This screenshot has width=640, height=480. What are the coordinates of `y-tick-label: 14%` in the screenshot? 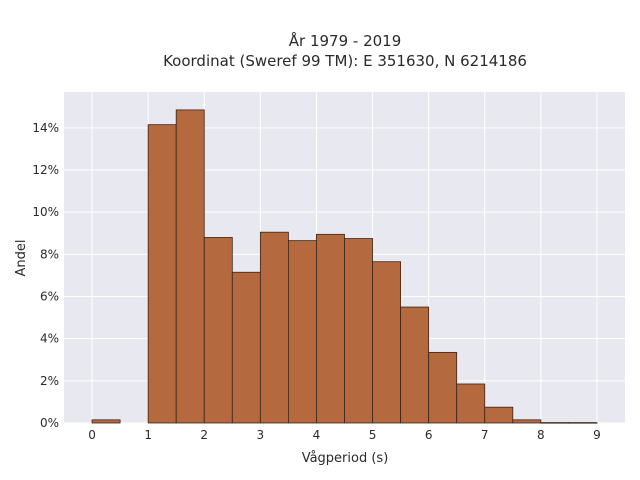 It's located at (45, 128).